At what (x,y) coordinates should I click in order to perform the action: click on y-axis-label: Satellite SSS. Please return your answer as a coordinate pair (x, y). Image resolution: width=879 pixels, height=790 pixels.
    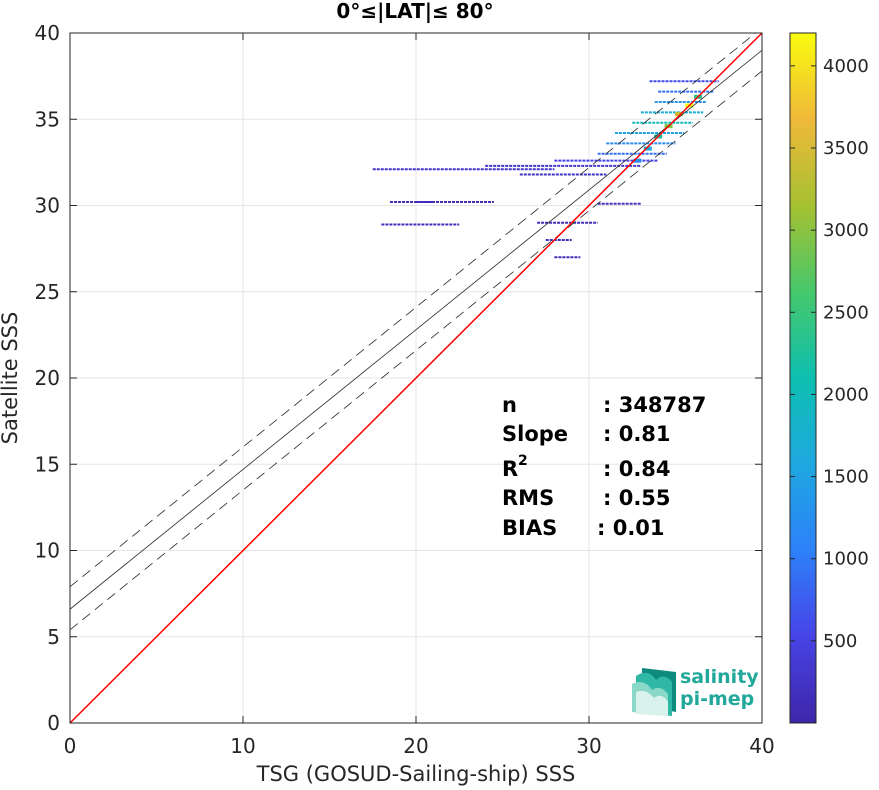
    Looking at the image, I should click on (11, 378).